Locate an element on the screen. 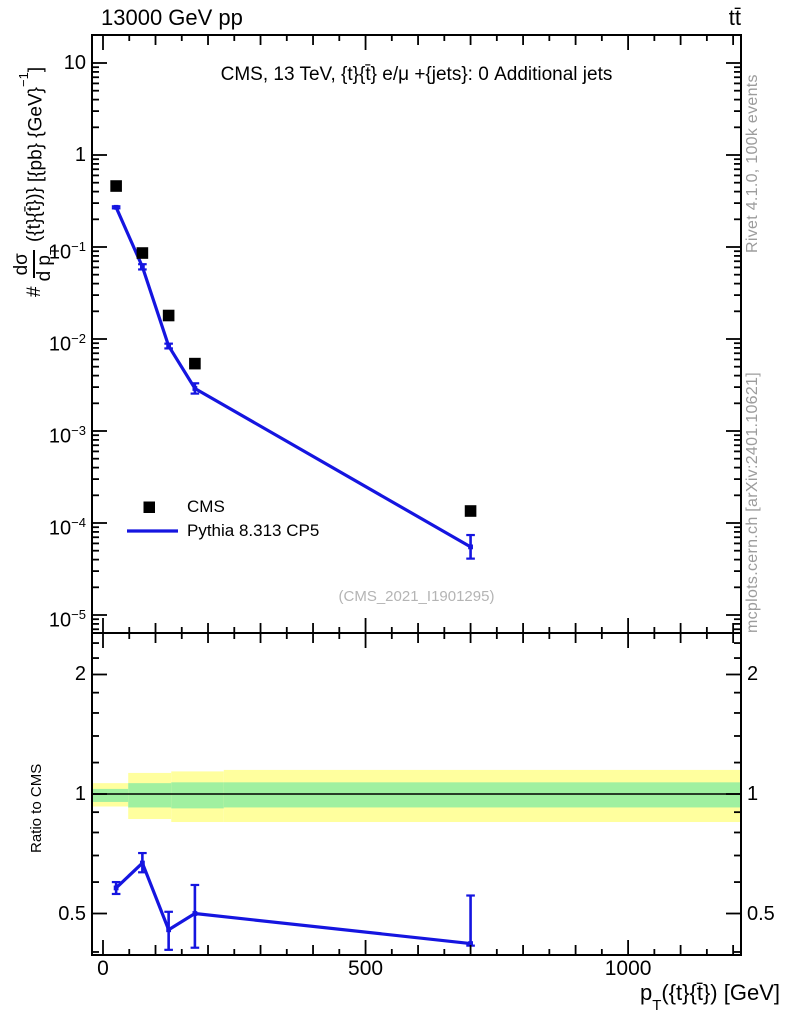  mc-error-bars-ratio is located at coordinates (293, 901).